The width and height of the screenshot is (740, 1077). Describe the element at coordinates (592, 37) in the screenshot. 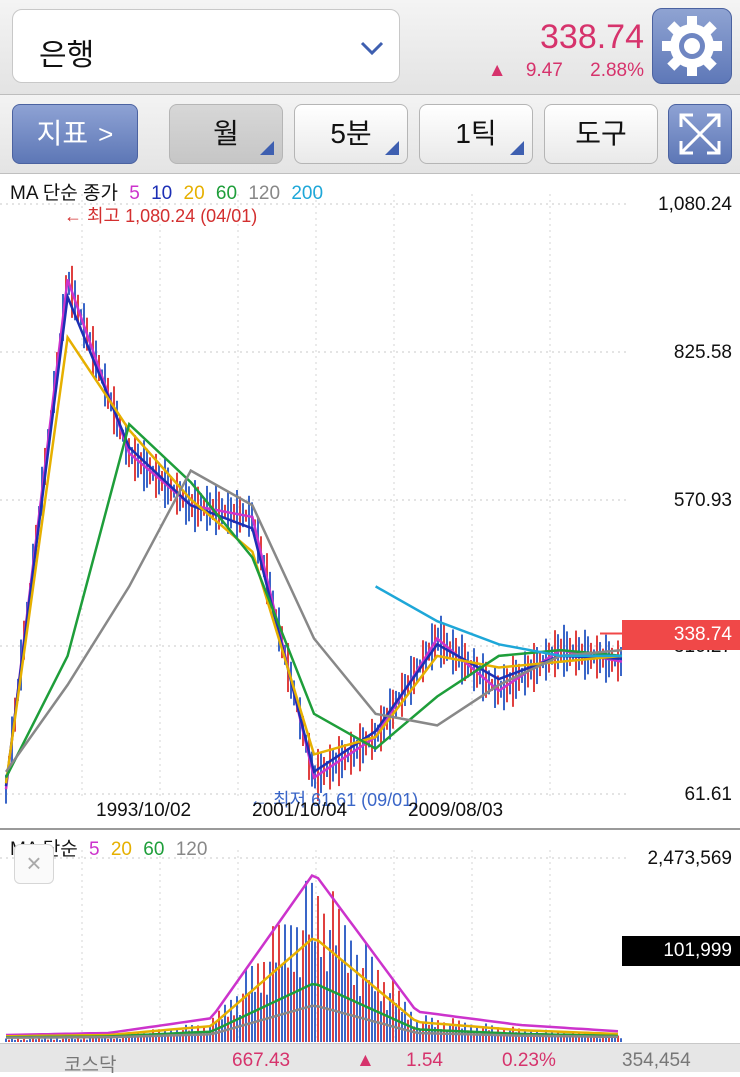

I see `current-price: 338.74` at that location.